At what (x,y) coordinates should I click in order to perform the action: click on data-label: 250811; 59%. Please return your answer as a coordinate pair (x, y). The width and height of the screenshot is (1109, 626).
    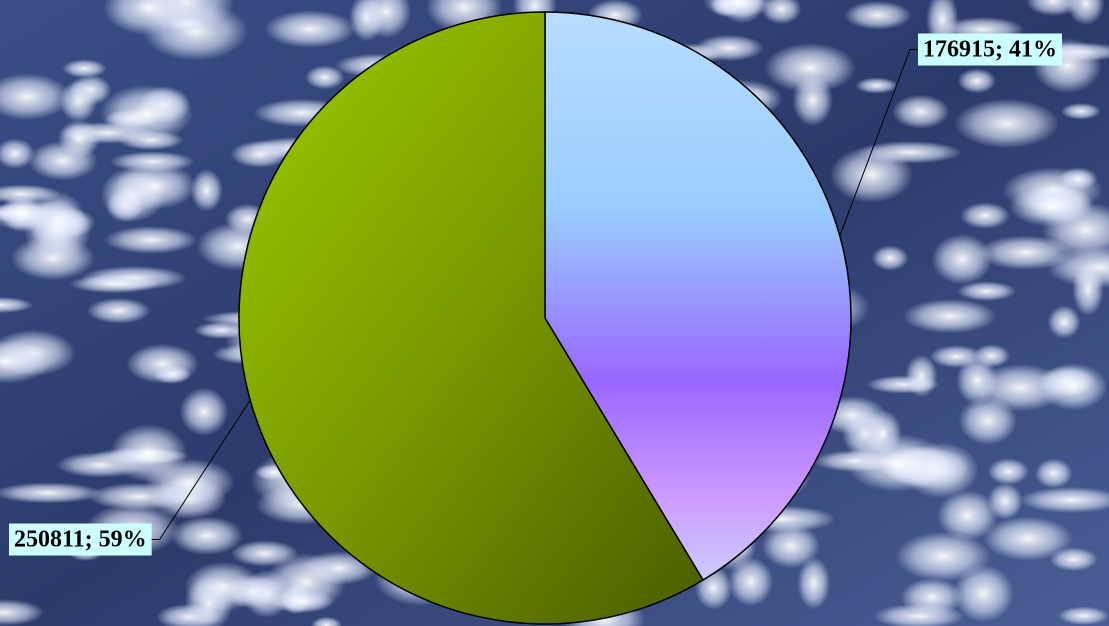
    Looking at the image, I should click on (80, 540).